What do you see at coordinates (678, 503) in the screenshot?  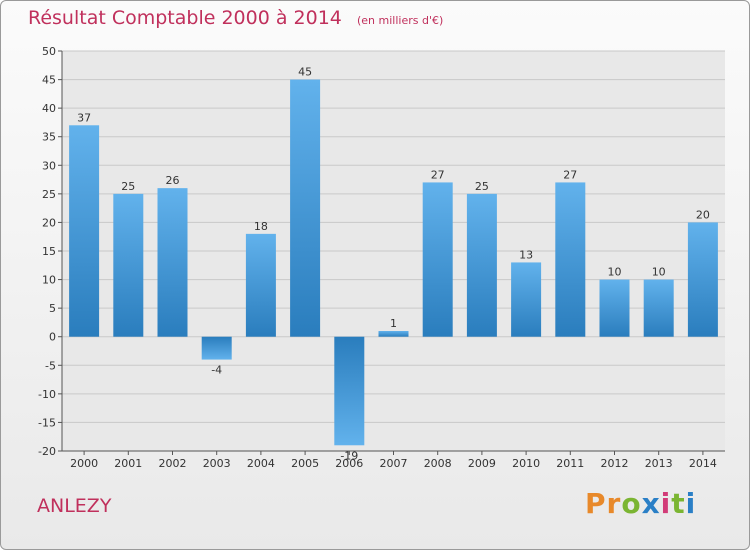 I see `logo-letter: t` at bounding box center [678, 503].